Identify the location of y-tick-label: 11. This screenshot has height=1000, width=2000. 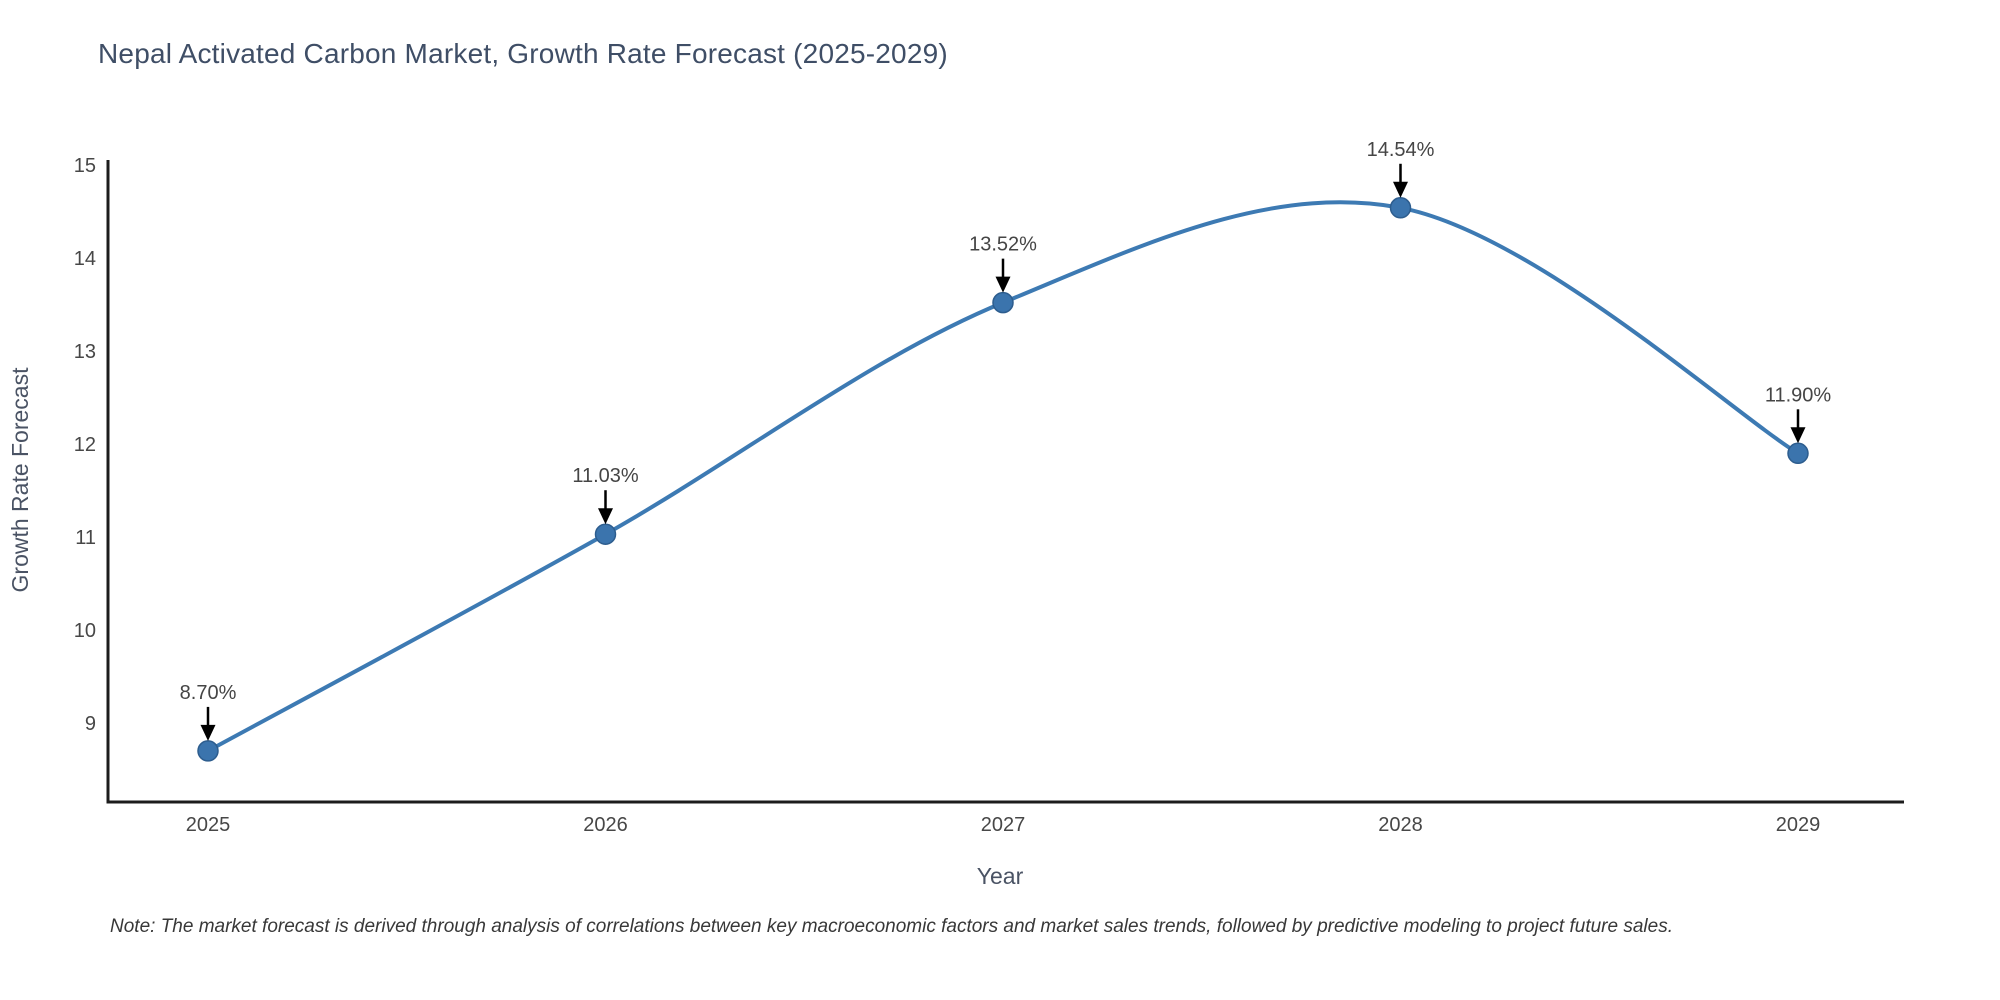
(85, 538).